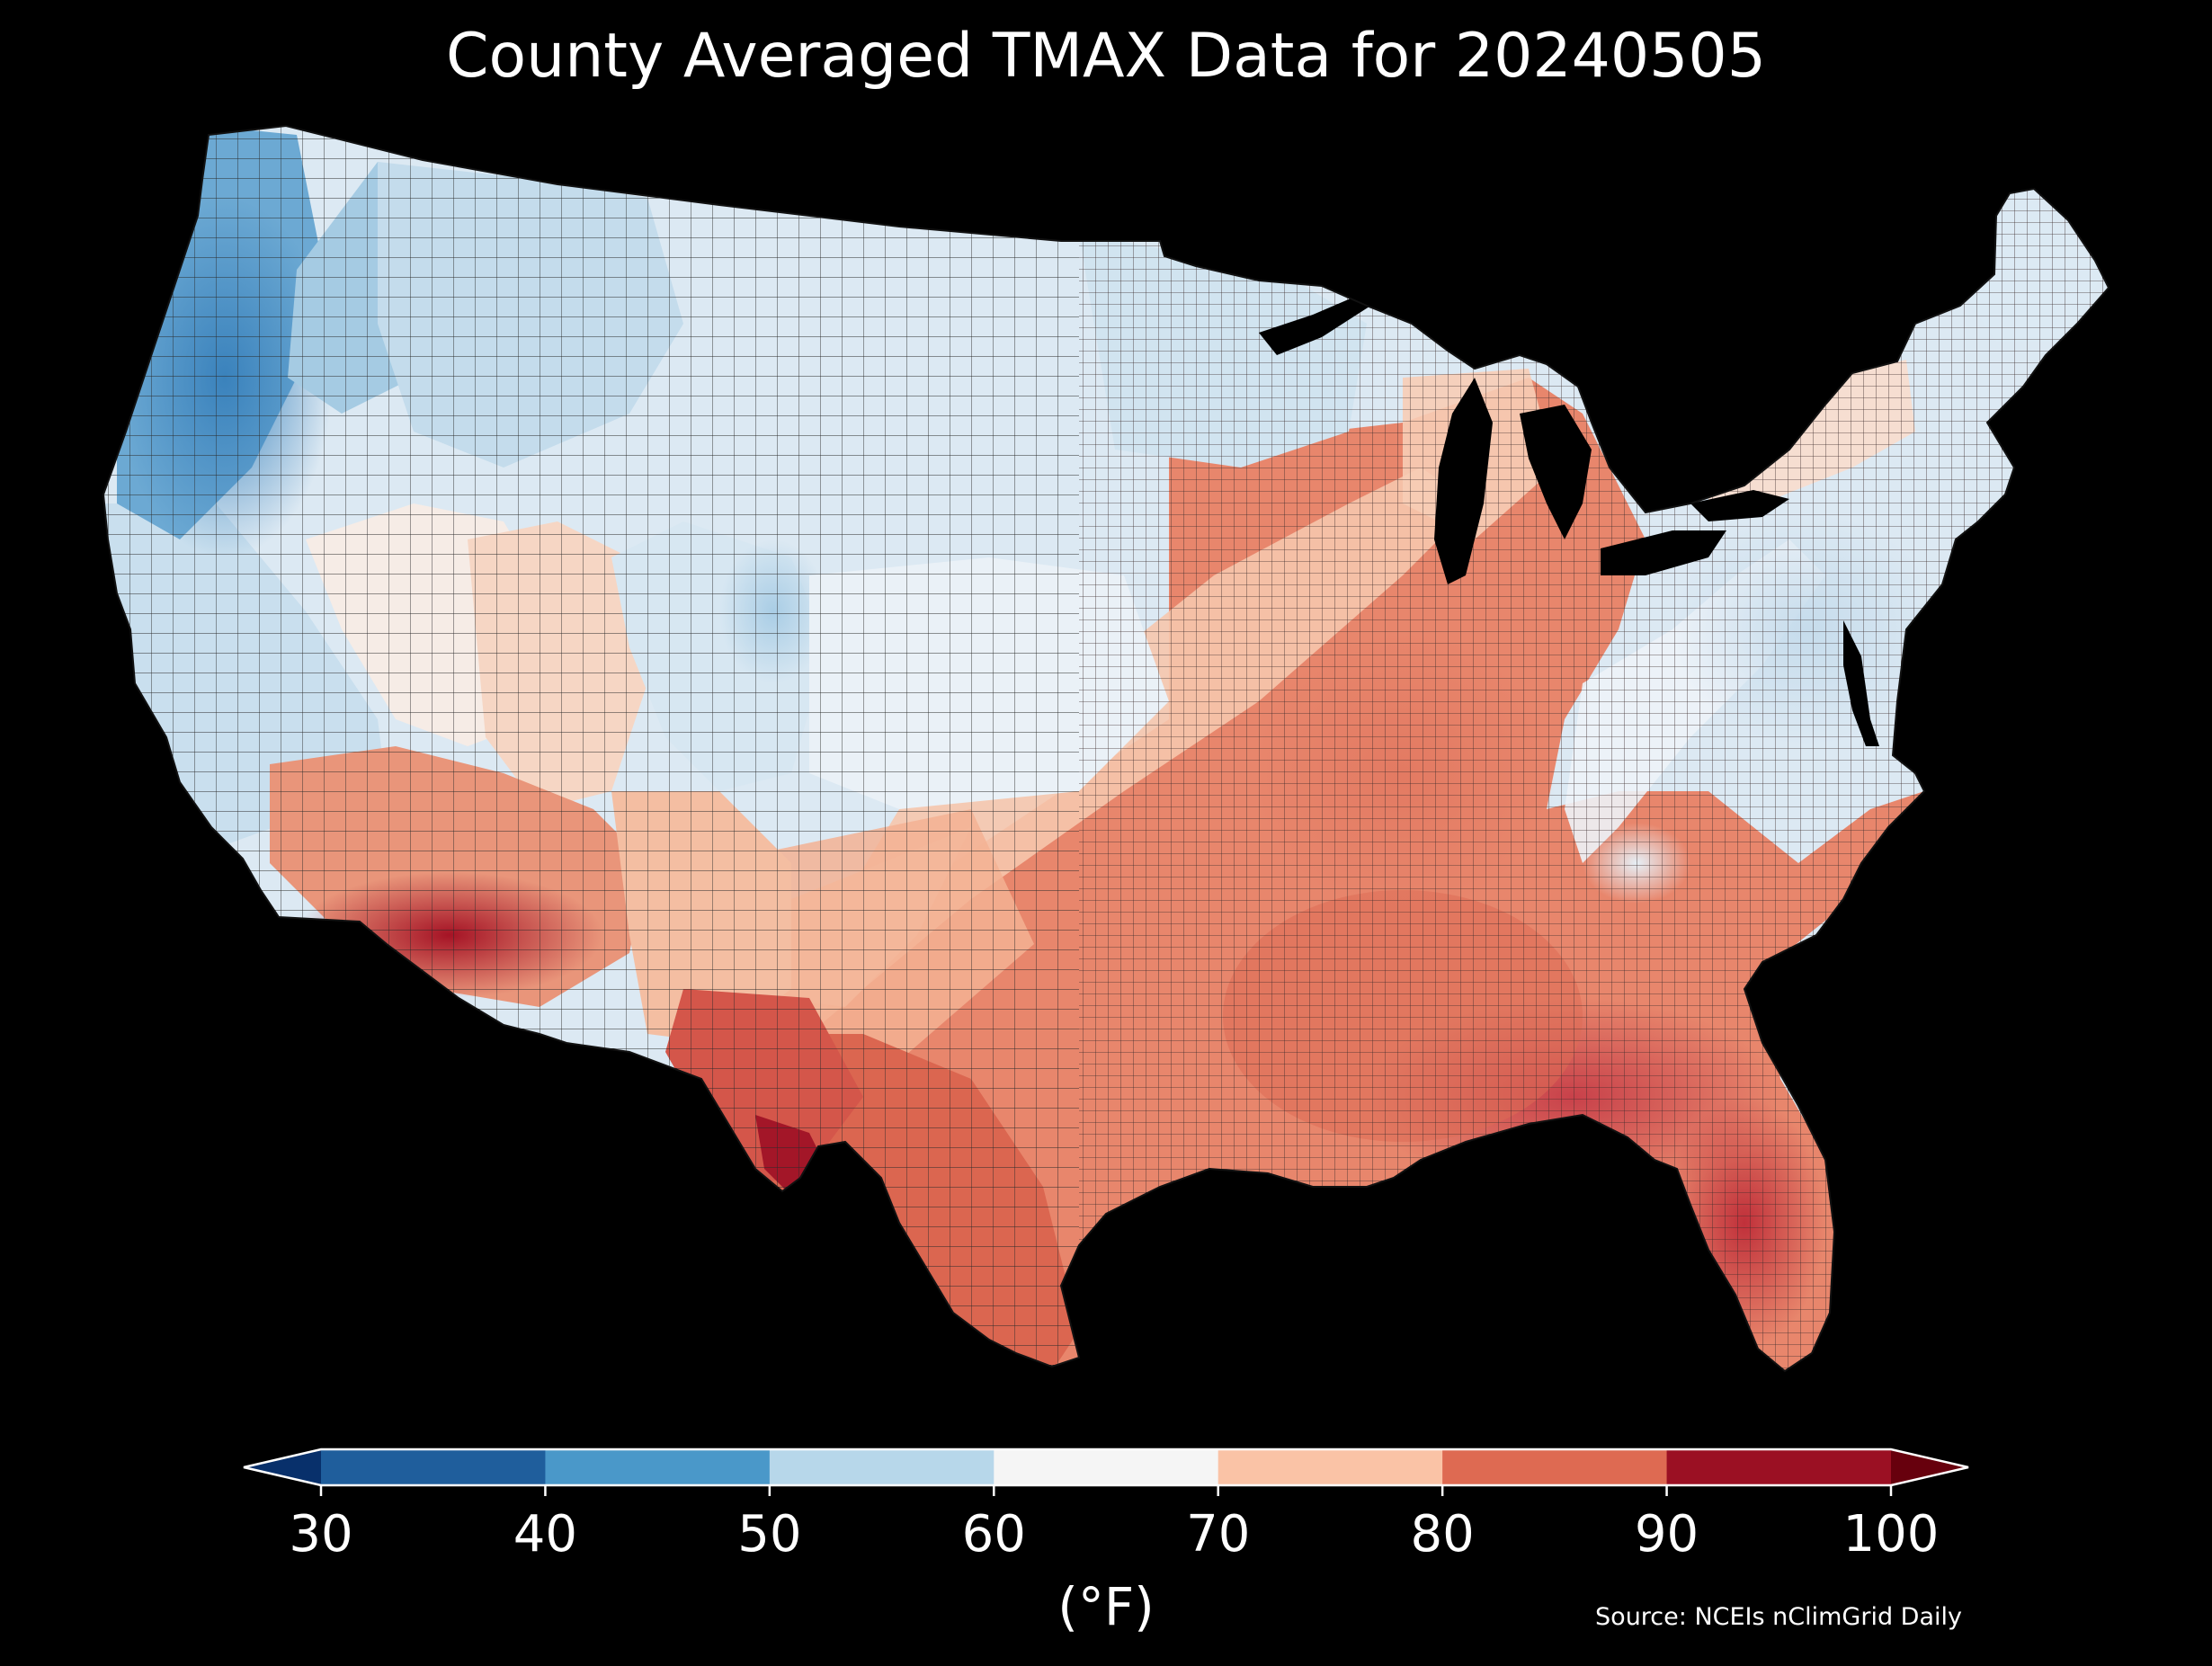  What do you see at coordinates (321, 1535) in the screenshot?
I see `colorbar-tick-label: 30` at bounding box center [321, 1535].